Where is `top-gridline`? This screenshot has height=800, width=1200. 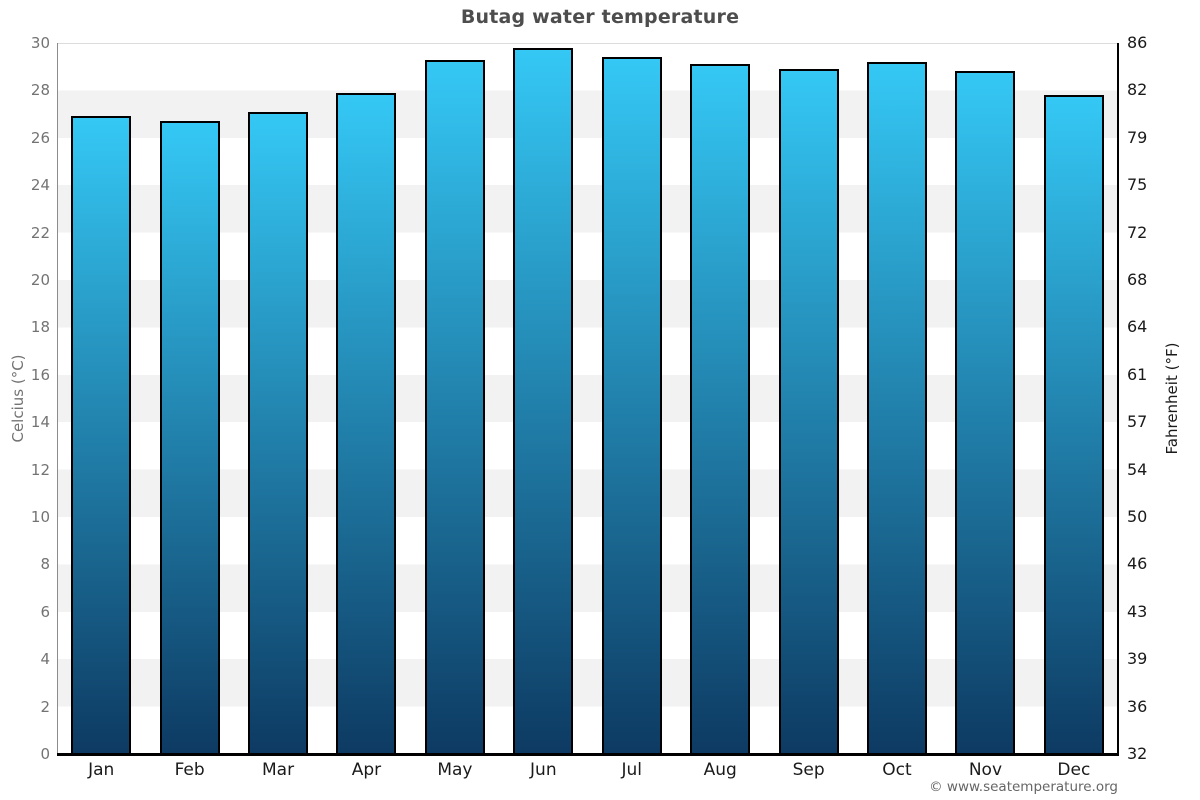 top-gridline is located at coordinates (587, 43).